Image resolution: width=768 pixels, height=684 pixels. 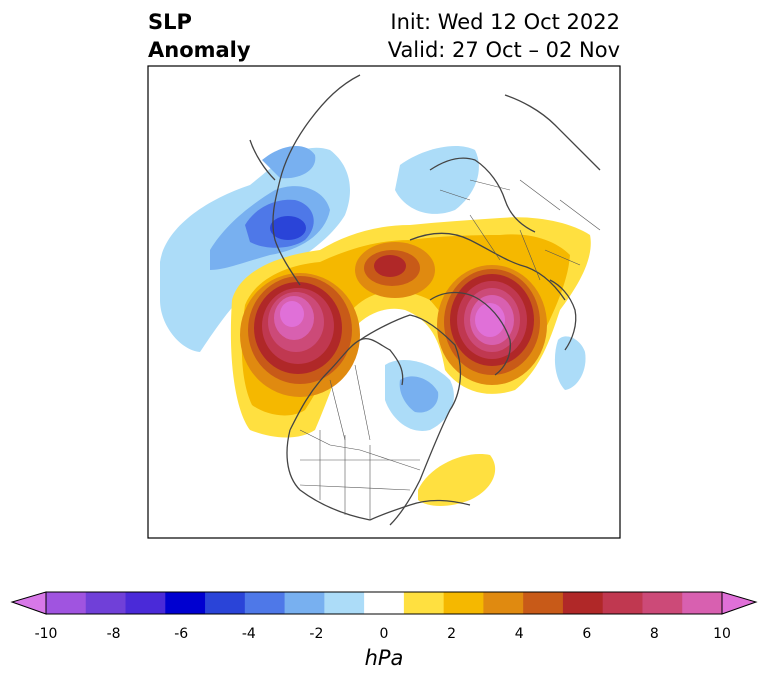 I want to click on colorbar-swatches, so click(x=384, y=603).